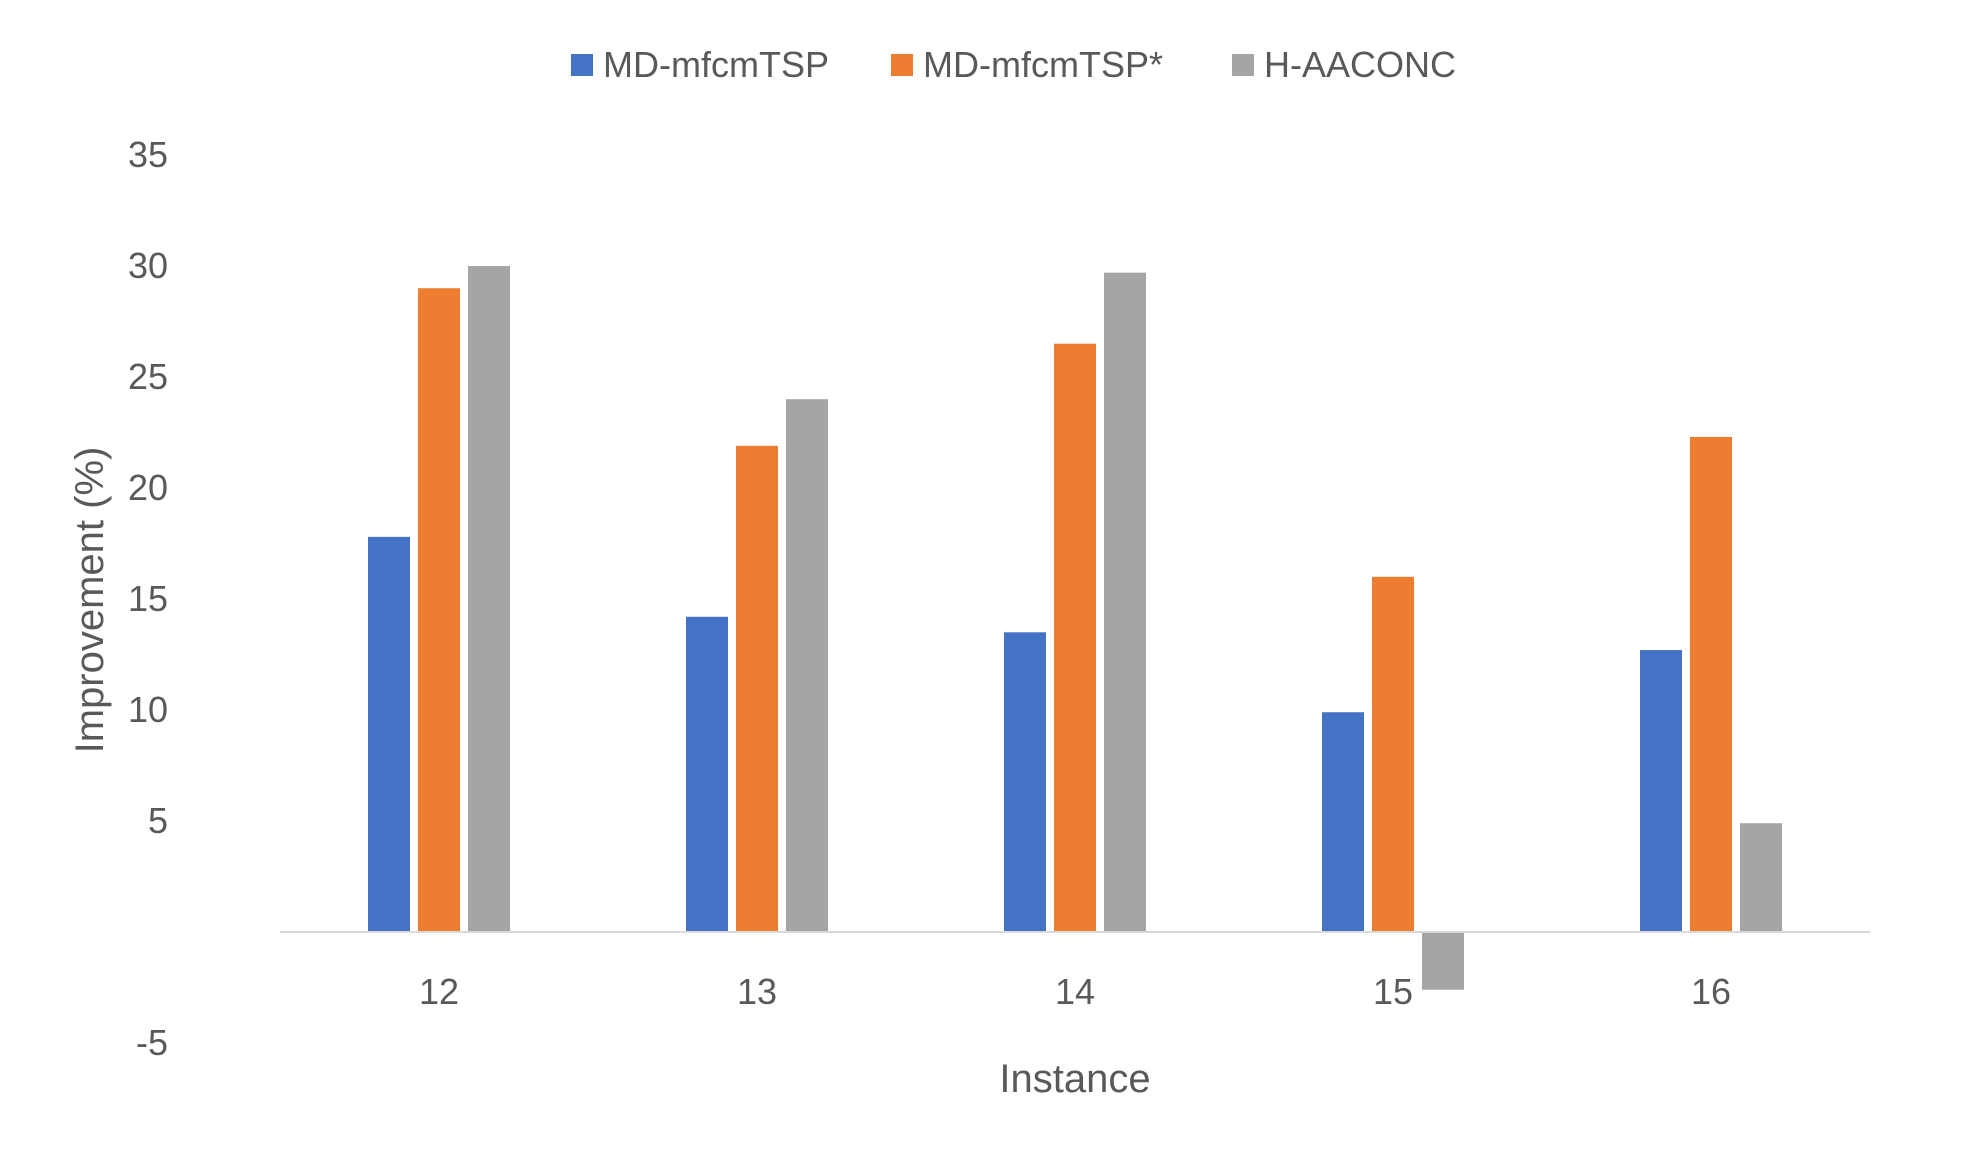 The width and height of the screenshot is (1980, 1155). Describe the element at coordinates (1711, 991) in the screenshot. I see `x-category-label: 16` at that location.